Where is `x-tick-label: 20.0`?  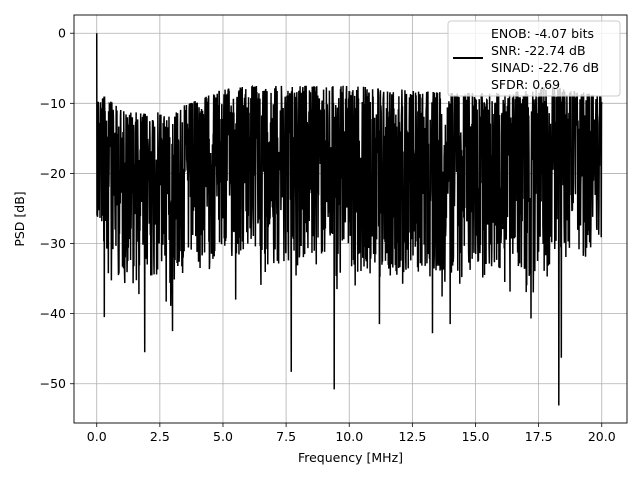 x-tick-label: 20.0 is located at coordinates (602, 436).